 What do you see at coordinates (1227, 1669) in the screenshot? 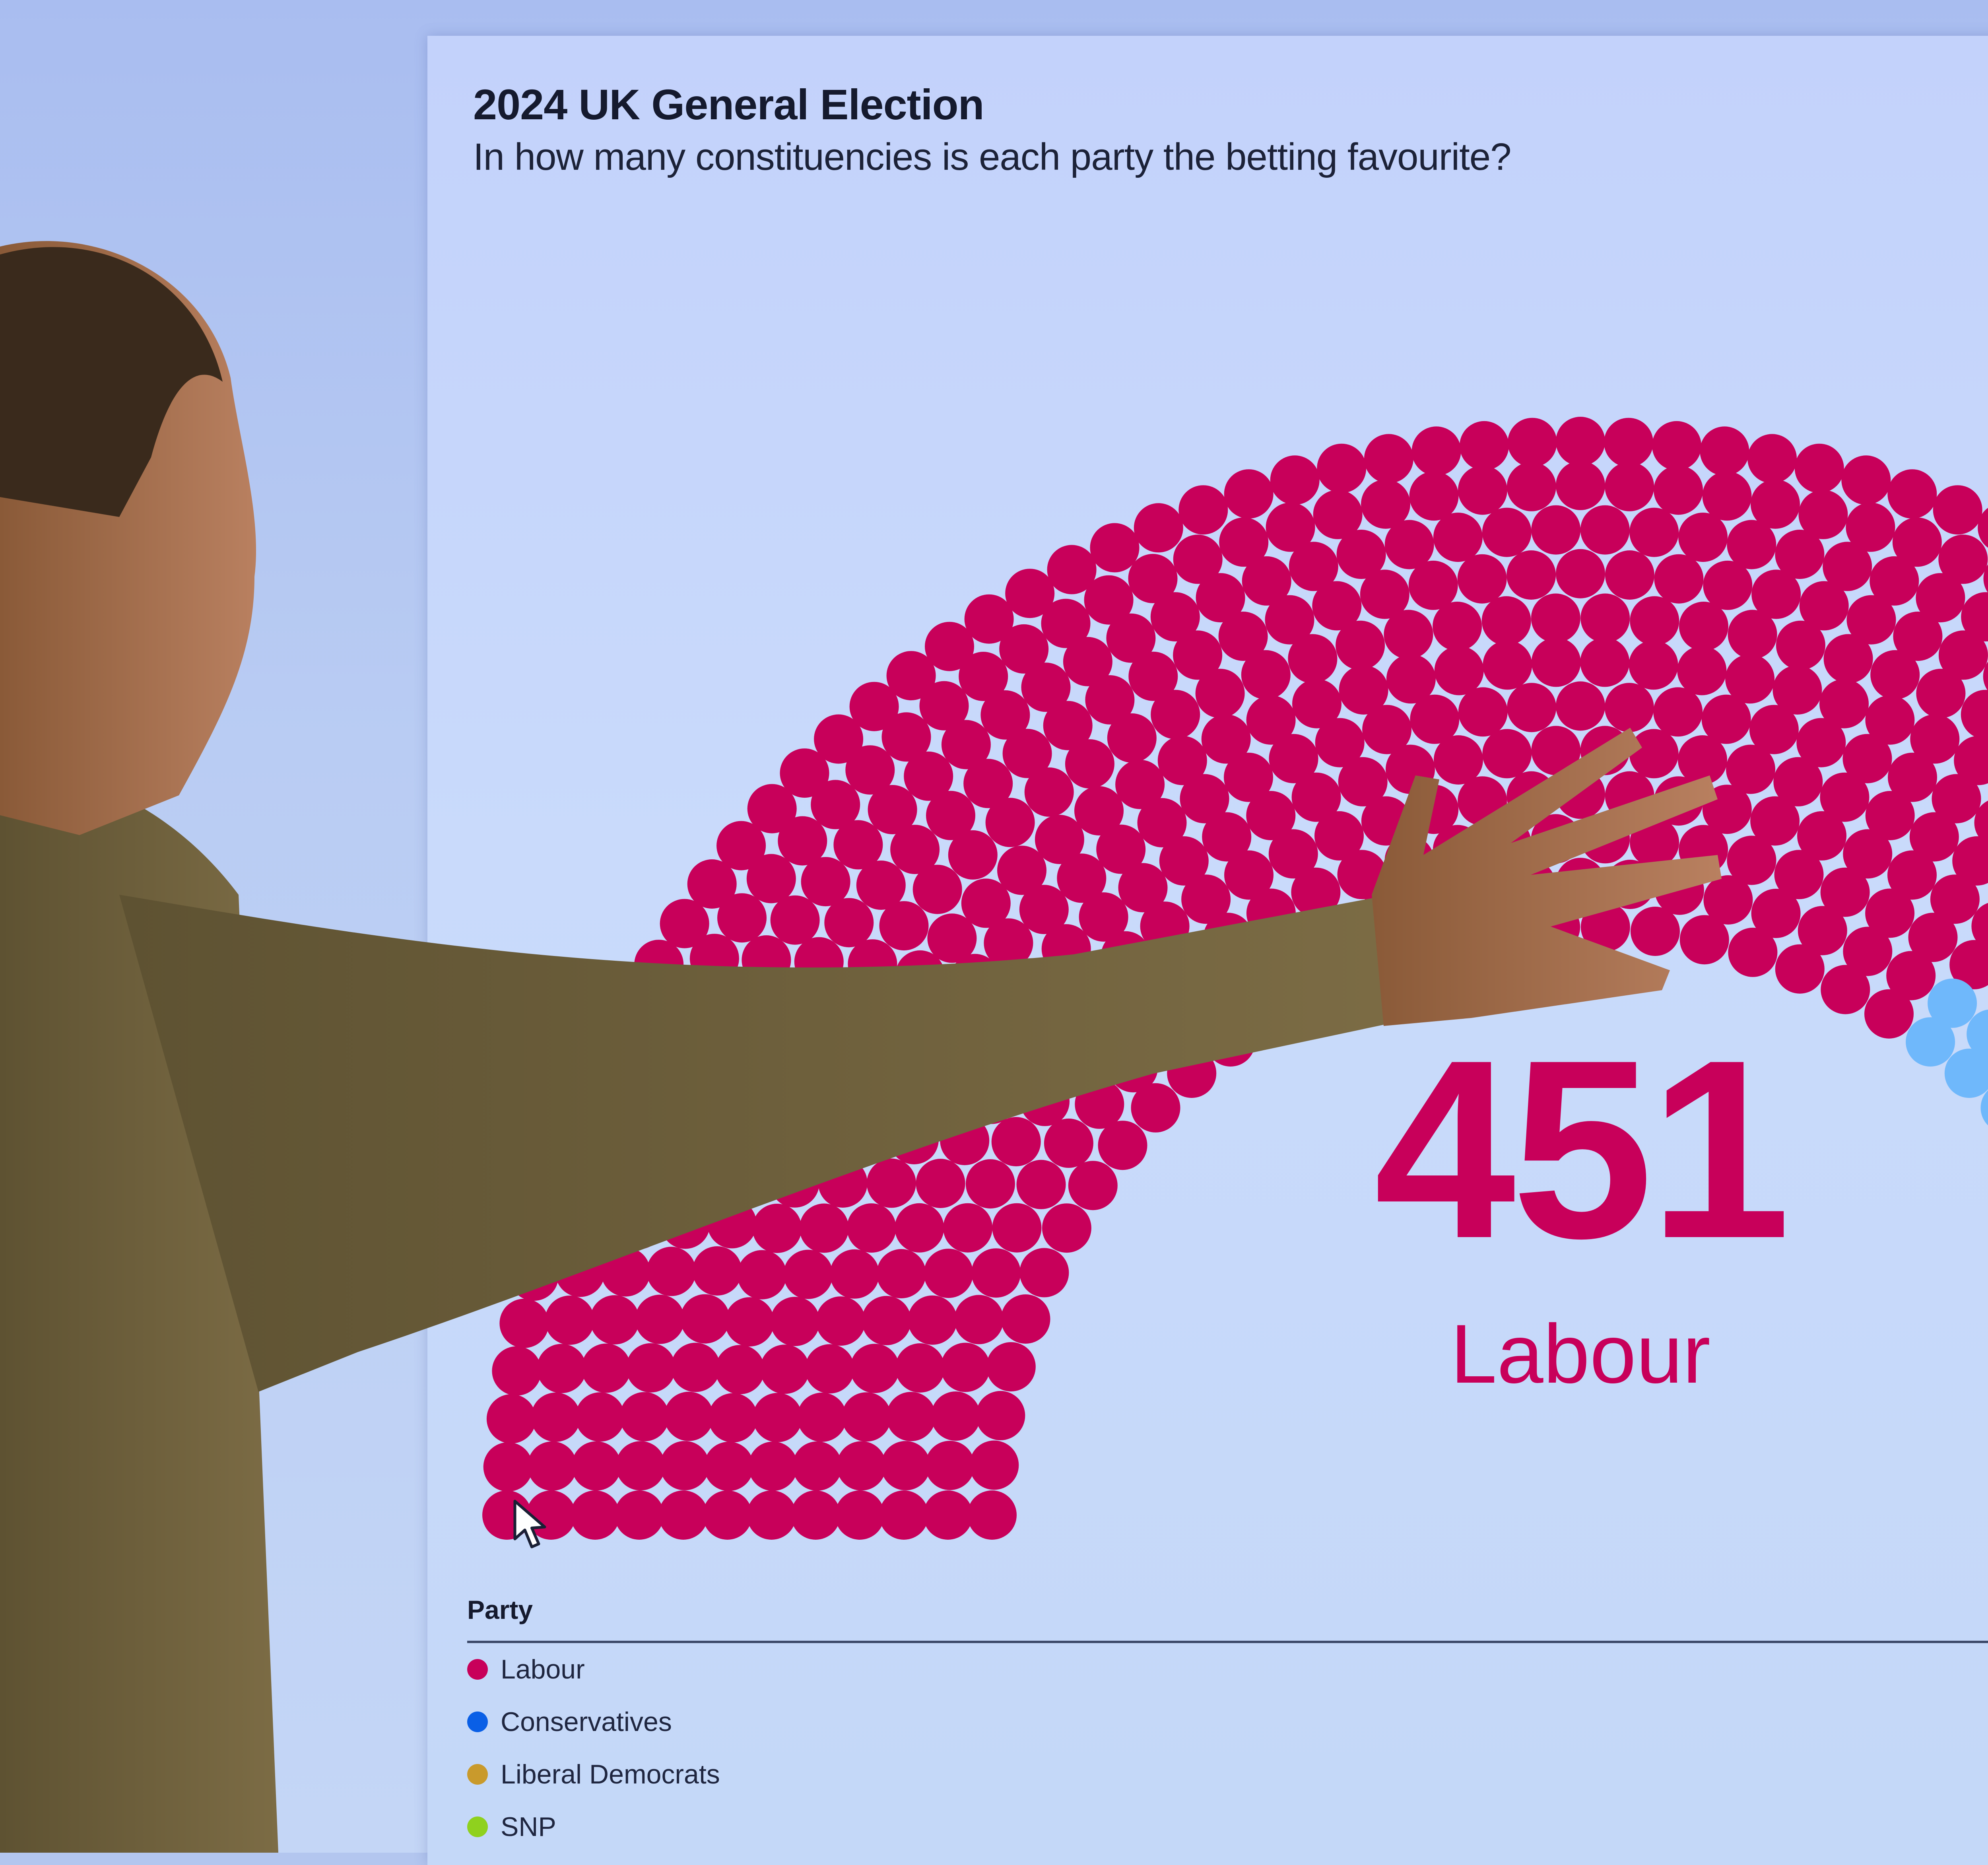
I see `legend-row-labour: Labour 451` at bounding box center [1227, 1669].